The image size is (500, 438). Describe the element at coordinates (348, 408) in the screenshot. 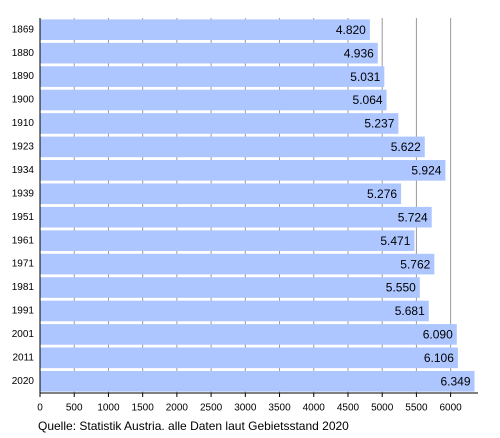

I see `x-tick-label: 4500` at that location.